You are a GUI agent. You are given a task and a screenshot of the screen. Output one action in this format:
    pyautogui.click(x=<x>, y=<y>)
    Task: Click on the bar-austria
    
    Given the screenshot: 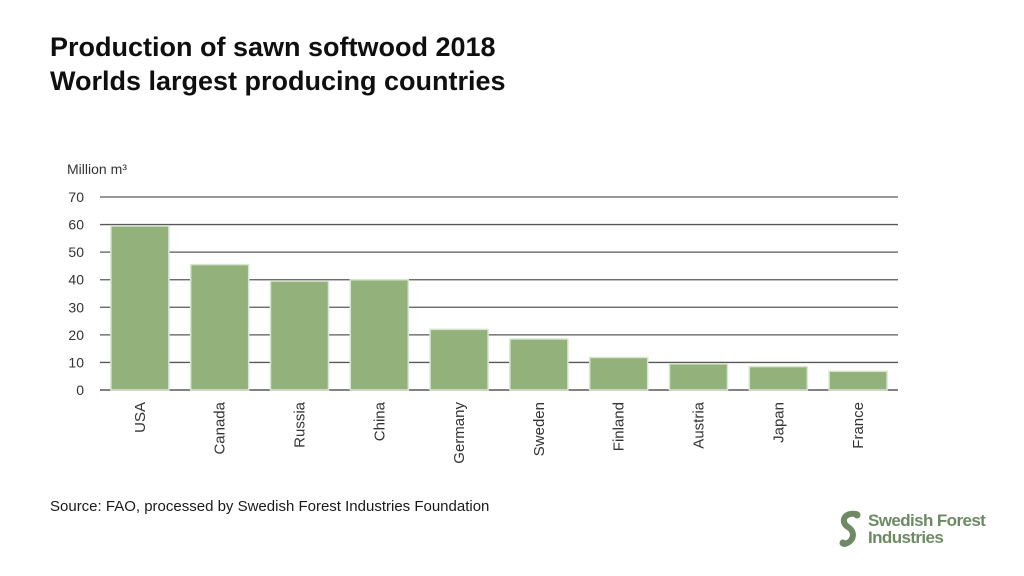 What is the action you would take?
    pyautogui.click(x=698, y=377)
    